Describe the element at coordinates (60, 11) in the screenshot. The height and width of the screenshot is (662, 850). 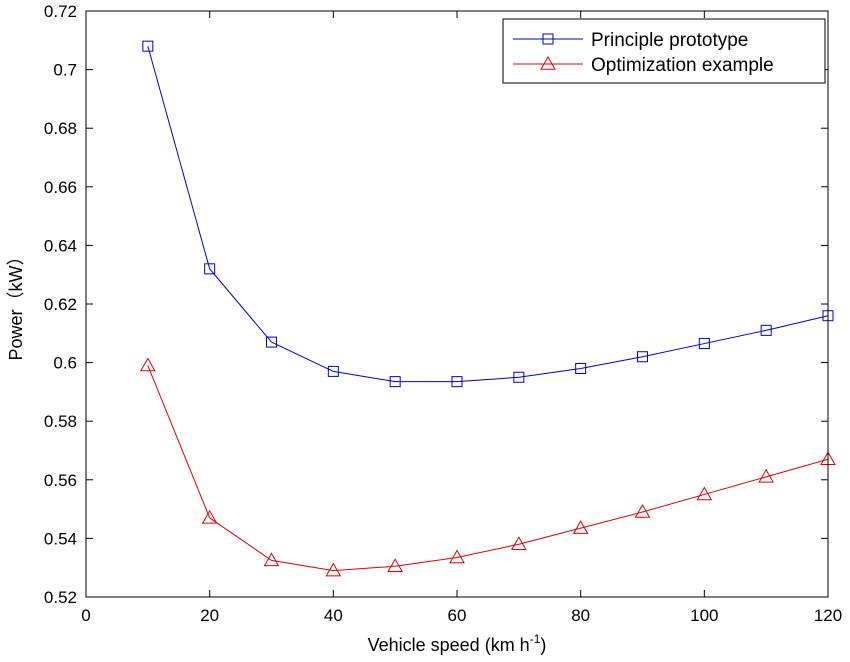
I see `y-tick-label: 0.72` at that location.